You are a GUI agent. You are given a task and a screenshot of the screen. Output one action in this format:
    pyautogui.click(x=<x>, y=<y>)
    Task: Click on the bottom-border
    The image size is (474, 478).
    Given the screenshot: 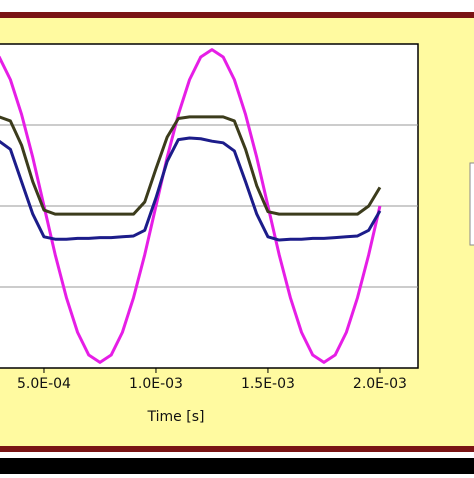 What is the action you would take?
    pyautogui.click(x=237, y=449)
    